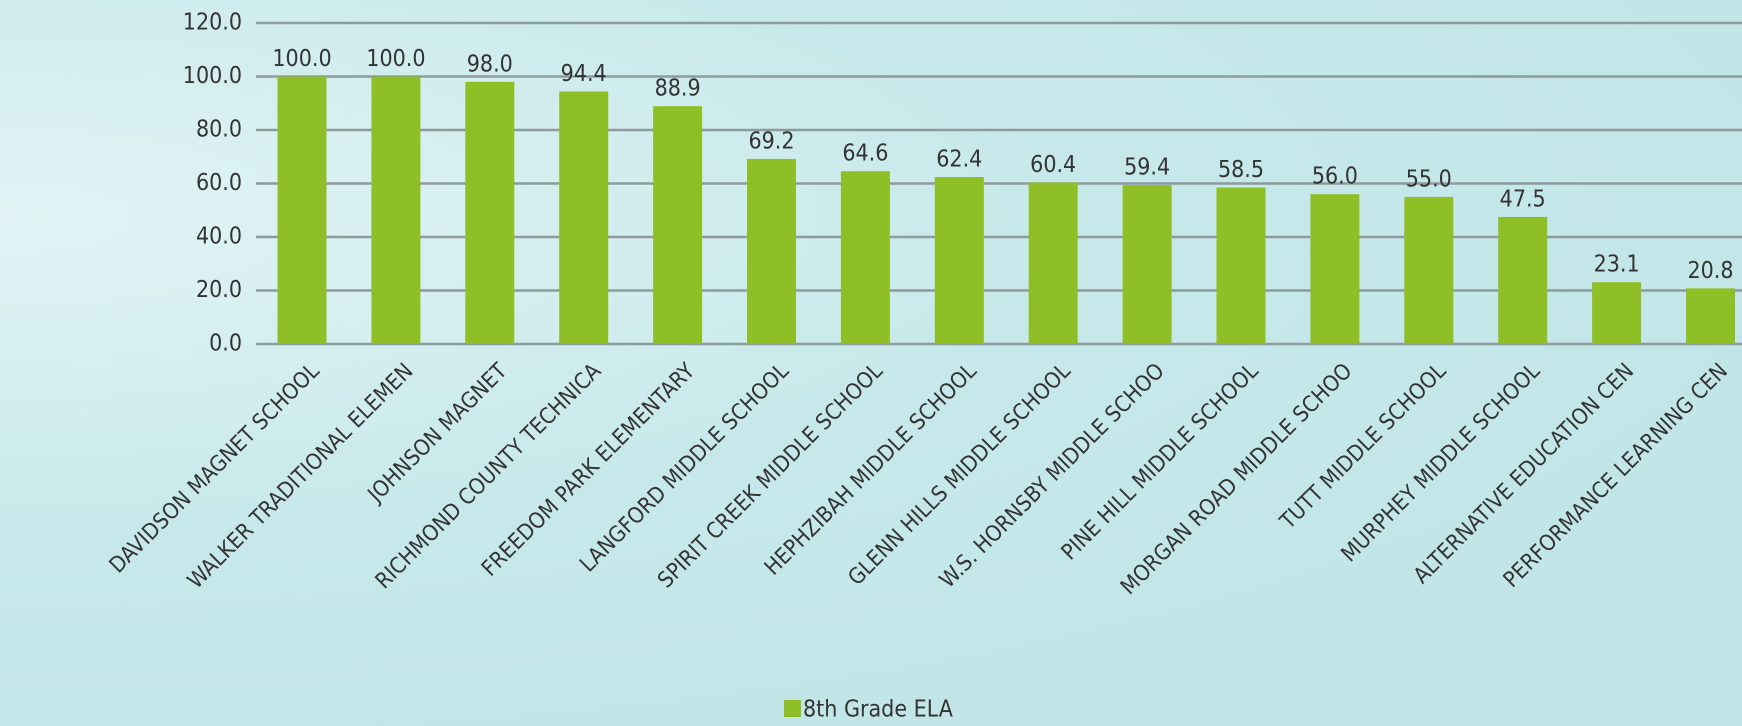 This screenshot has width=1742, height=726. Describe the element at coordinates (1523, 199) in the screenshot. I see `data-label: 47.5` at that location.